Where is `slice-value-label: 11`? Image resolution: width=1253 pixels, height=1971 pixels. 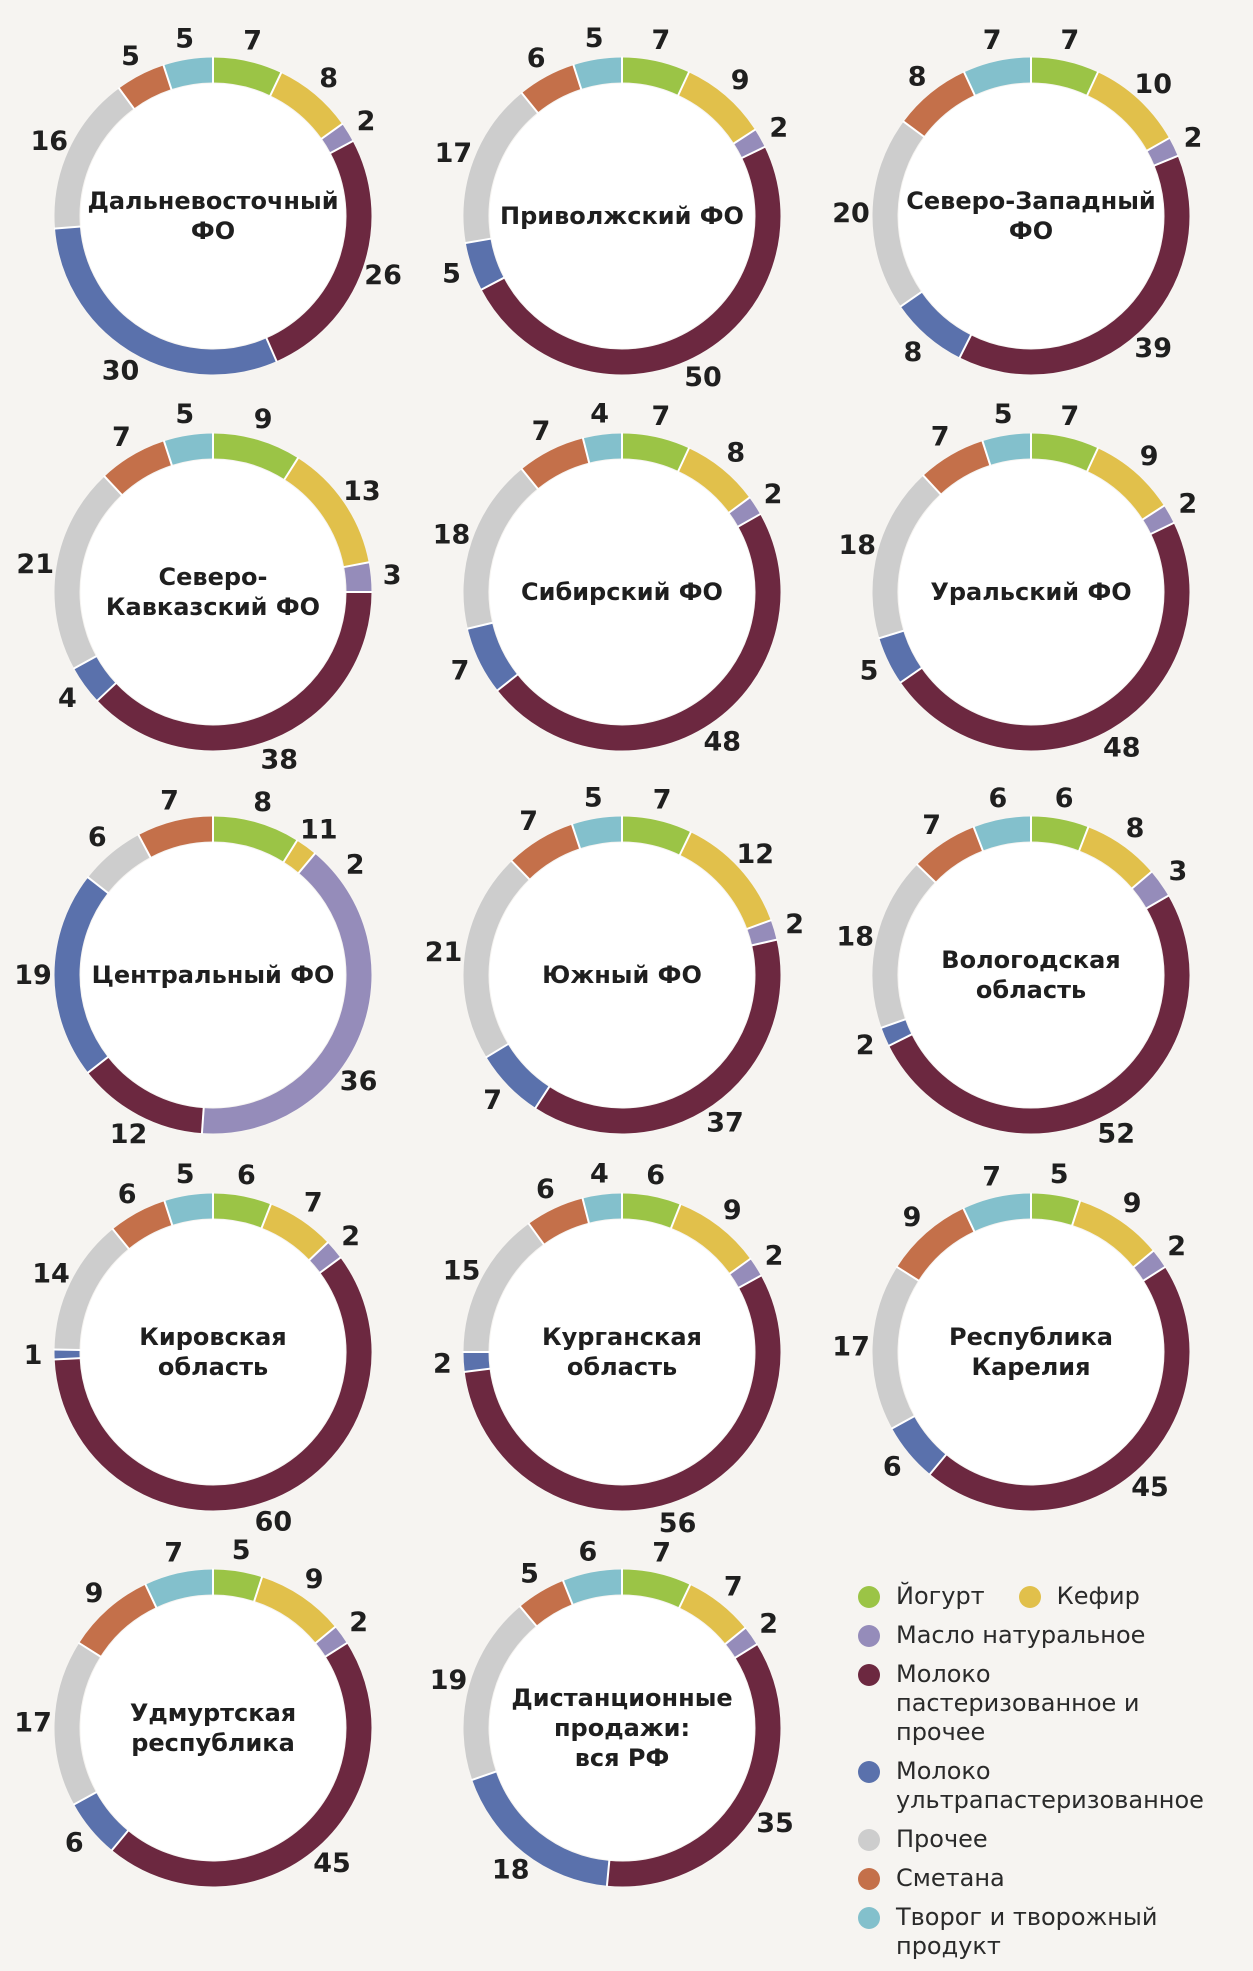
slice-value-label: 11 is located at coordinates (319, 829).